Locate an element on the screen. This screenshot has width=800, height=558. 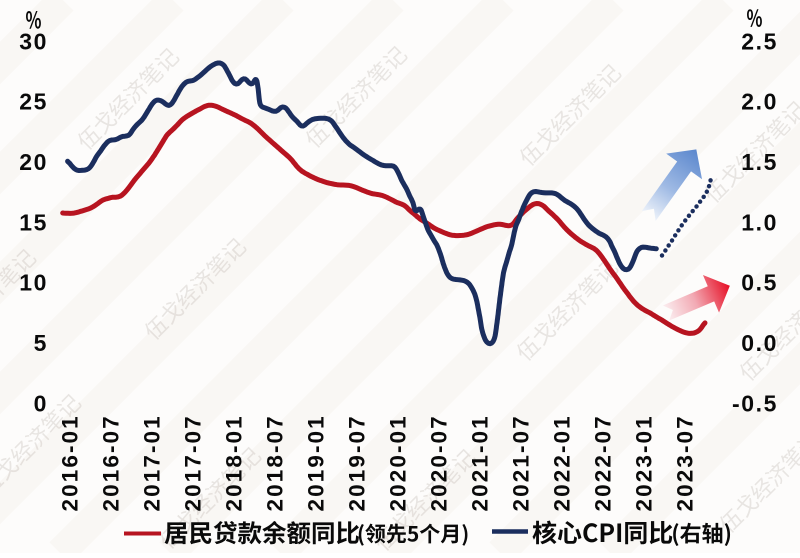
svg-text: 2018-01 is located at coordinates (234, 462).